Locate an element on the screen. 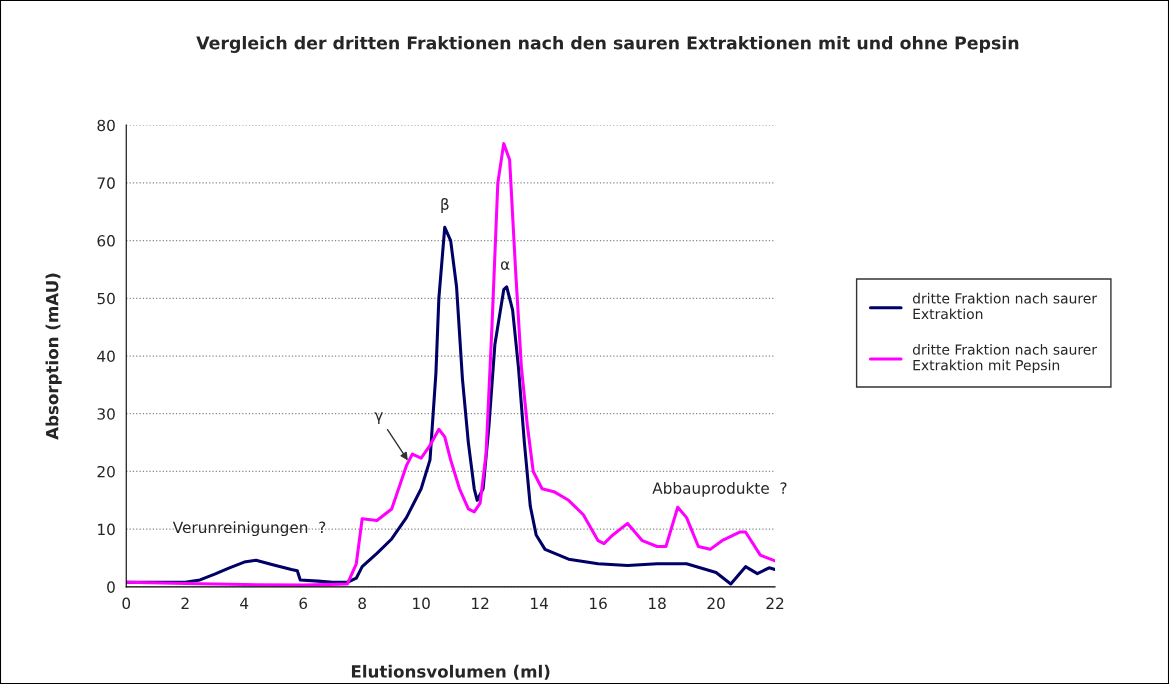  annotation: γ is located at coordinates (378, 418).